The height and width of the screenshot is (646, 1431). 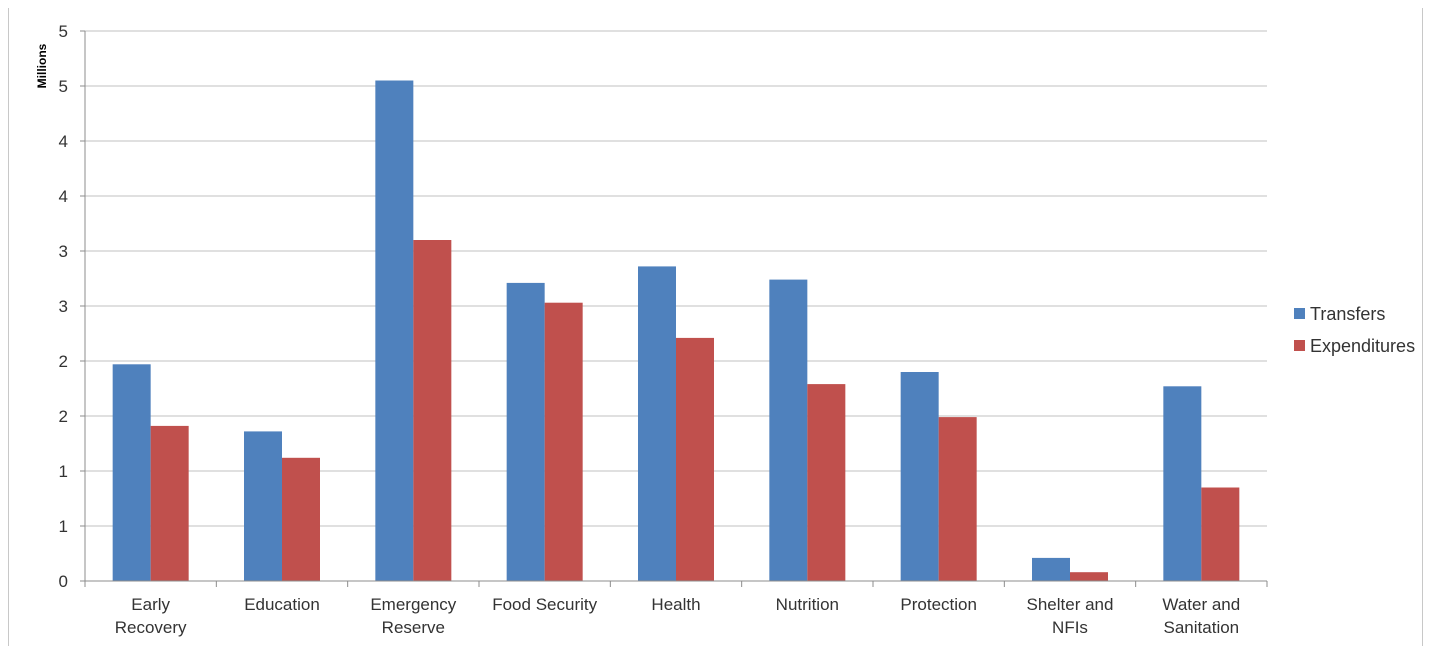 I want to click on x-category-label: Food Security, so click(x=544, y=604).